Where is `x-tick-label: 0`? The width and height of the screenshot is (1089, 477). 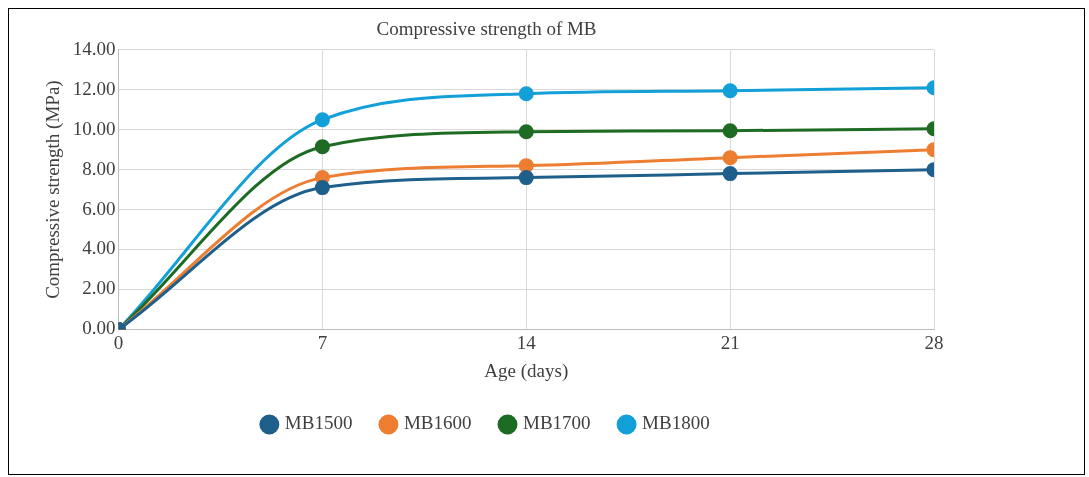
x-tick-label: 0 is located at coordinates (118, 342).